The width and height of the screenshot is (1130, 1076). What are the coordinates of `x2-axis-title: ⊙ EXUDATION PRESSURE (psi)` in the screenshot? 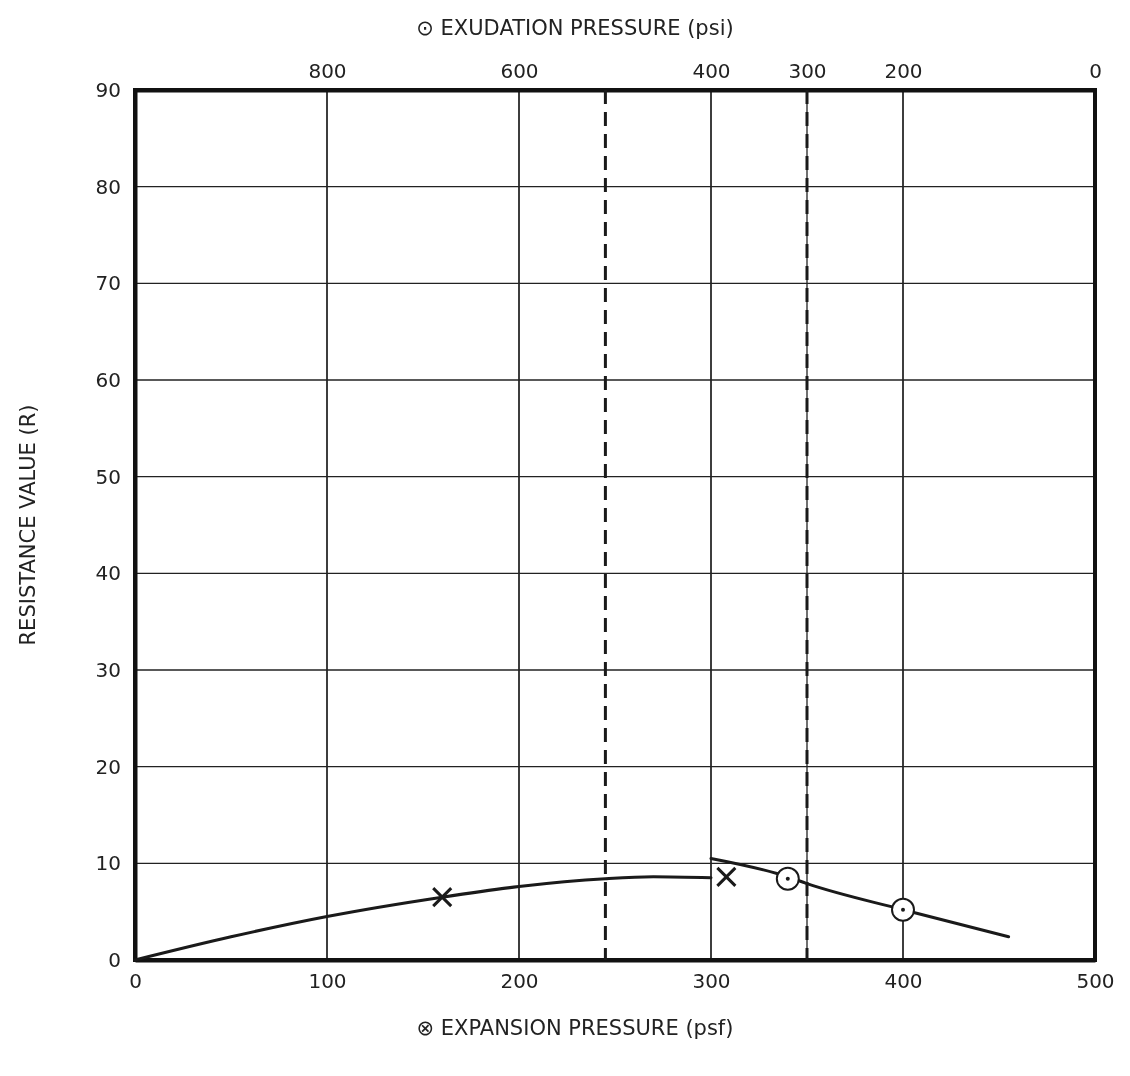 It's located at (575, 28).